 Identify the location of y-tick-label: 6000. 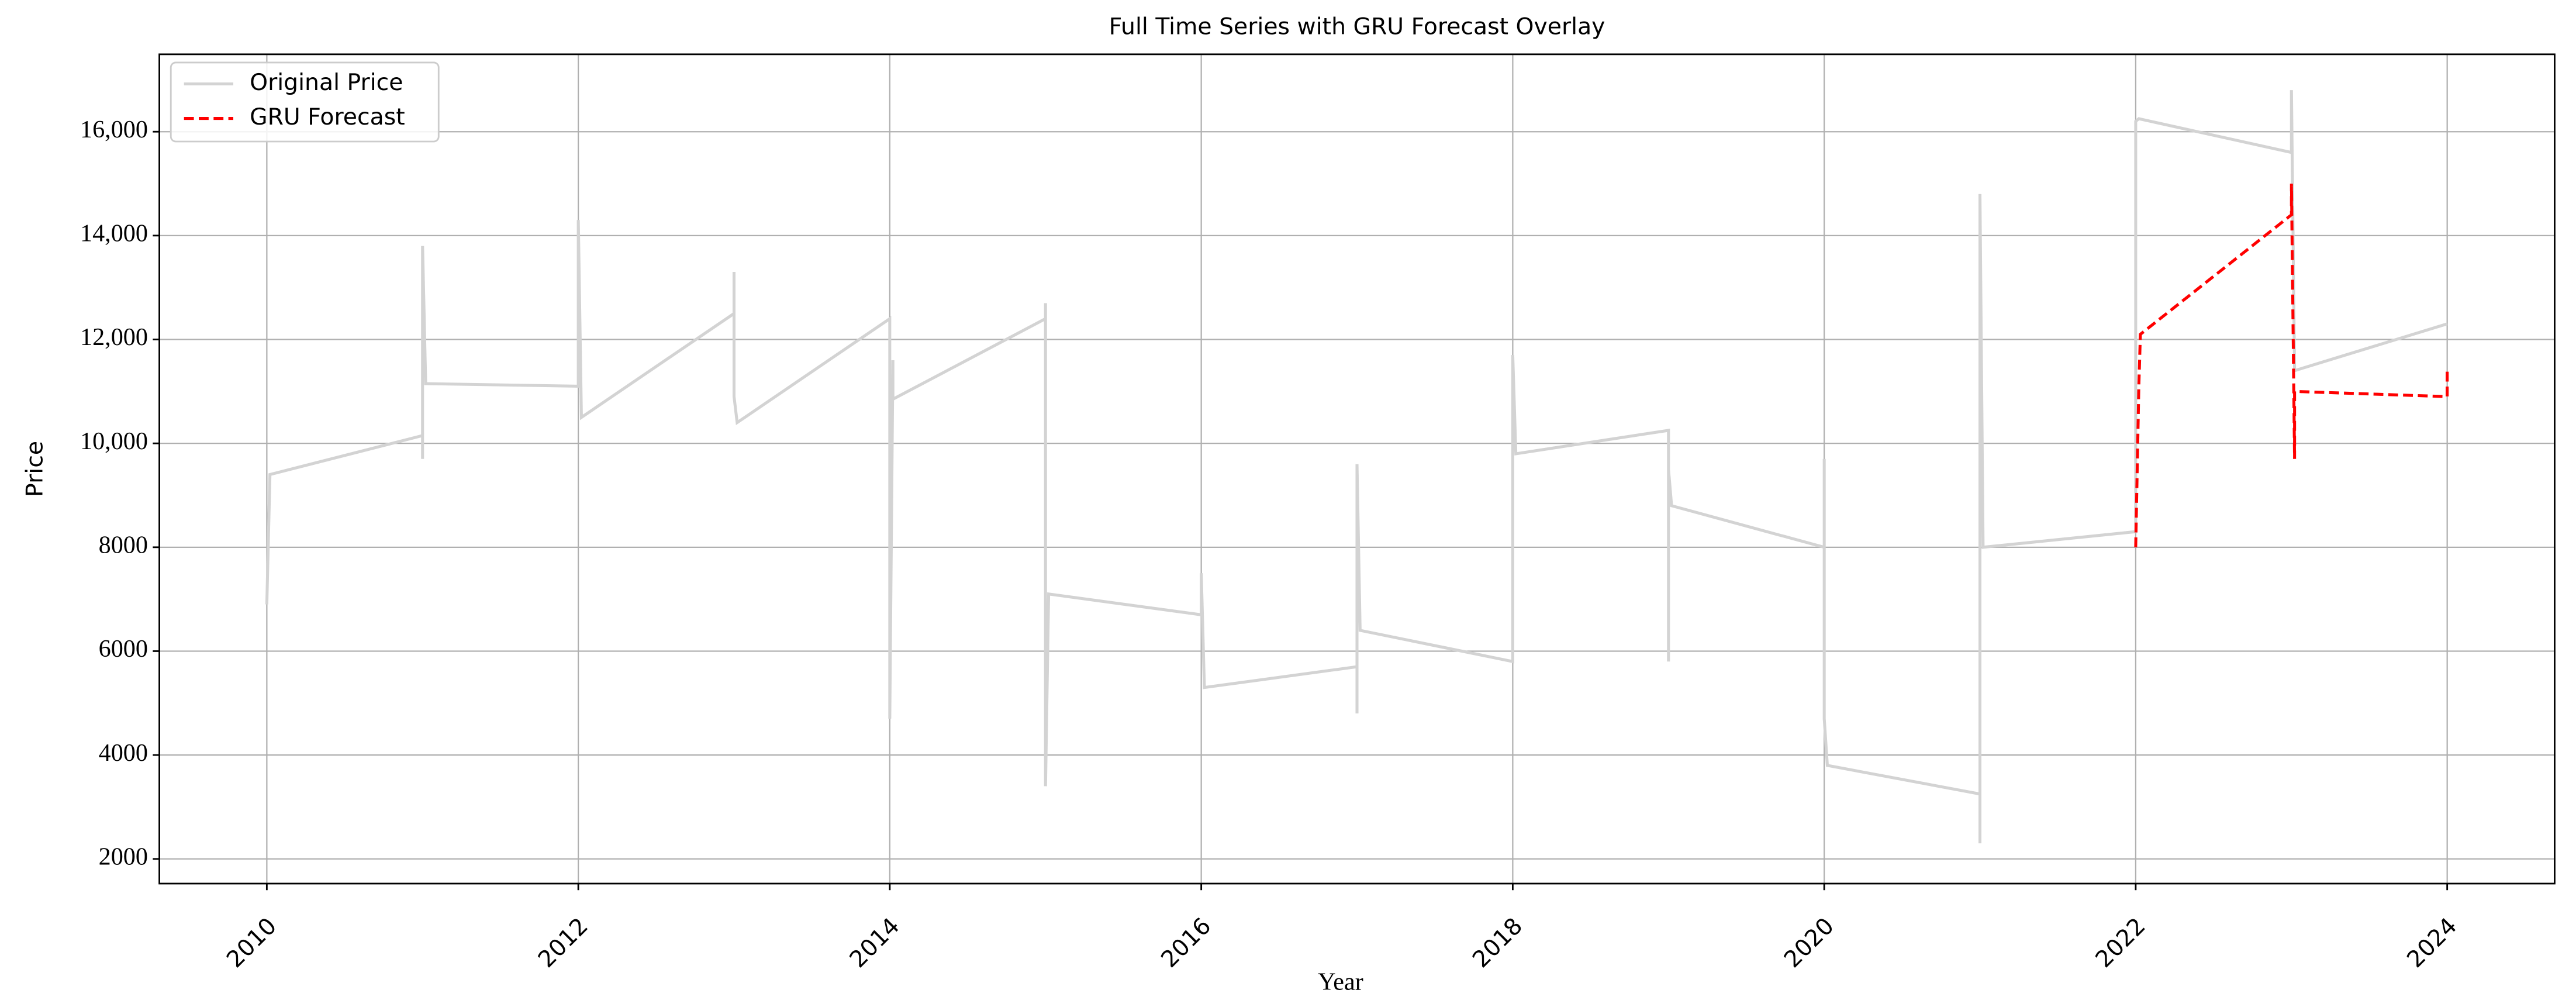
(123, 649).